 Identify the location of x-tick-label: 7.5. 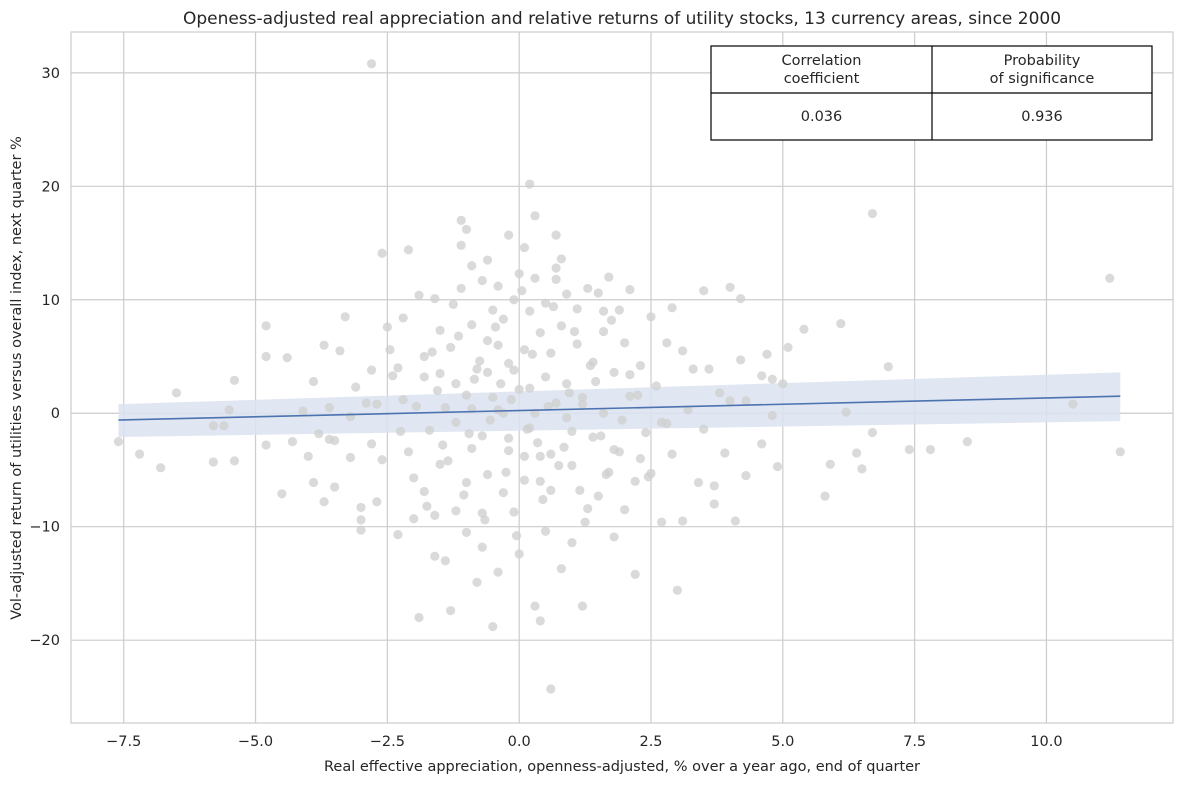
(914, 742).